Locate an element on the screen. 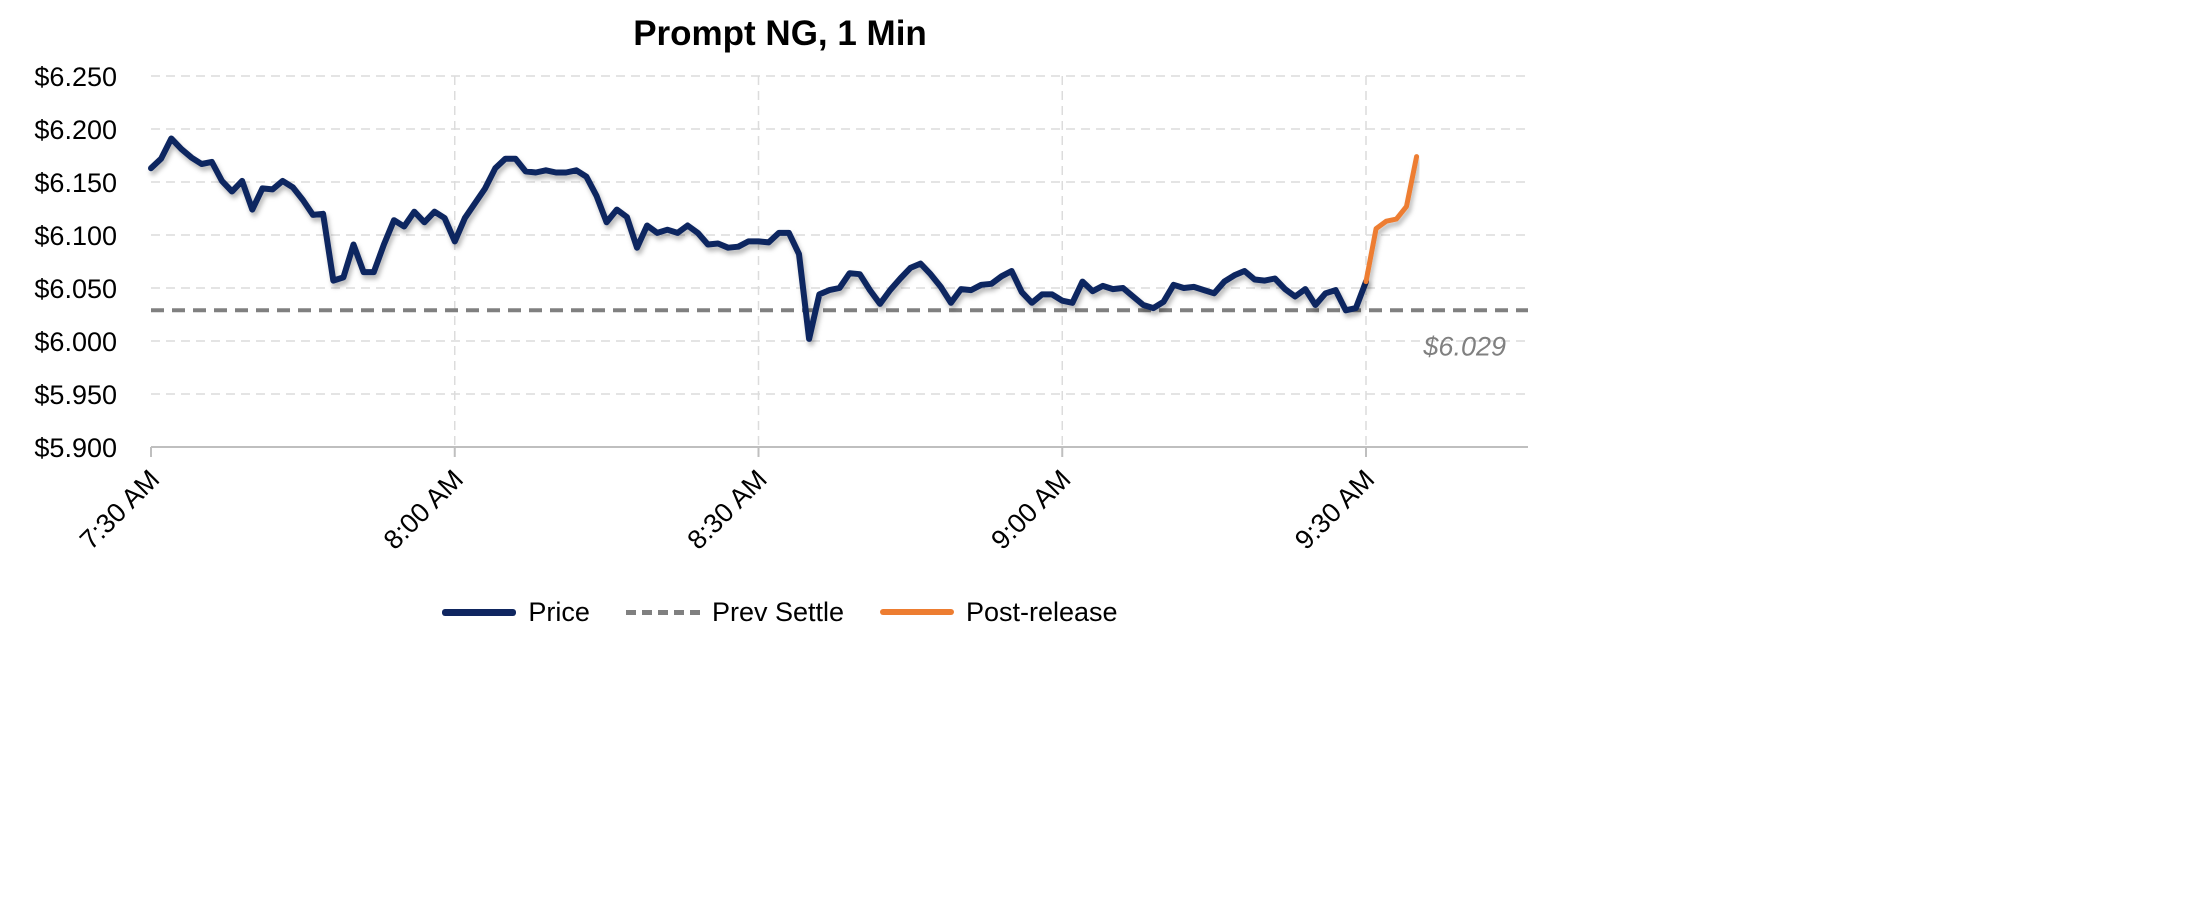  series is located at coordinates (838, 238).